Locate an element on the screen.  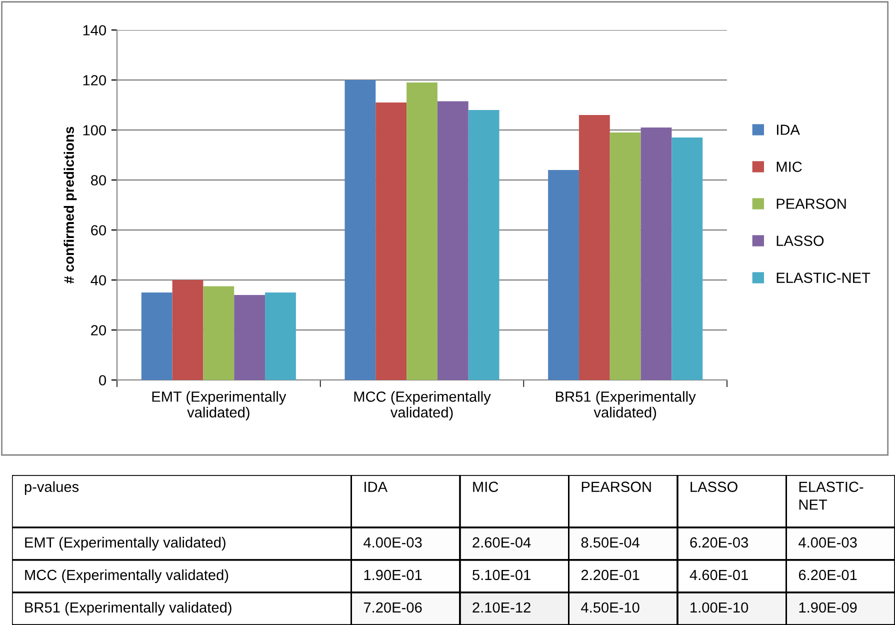
y-tick-label: 40 is located at coordinates (98, 280).